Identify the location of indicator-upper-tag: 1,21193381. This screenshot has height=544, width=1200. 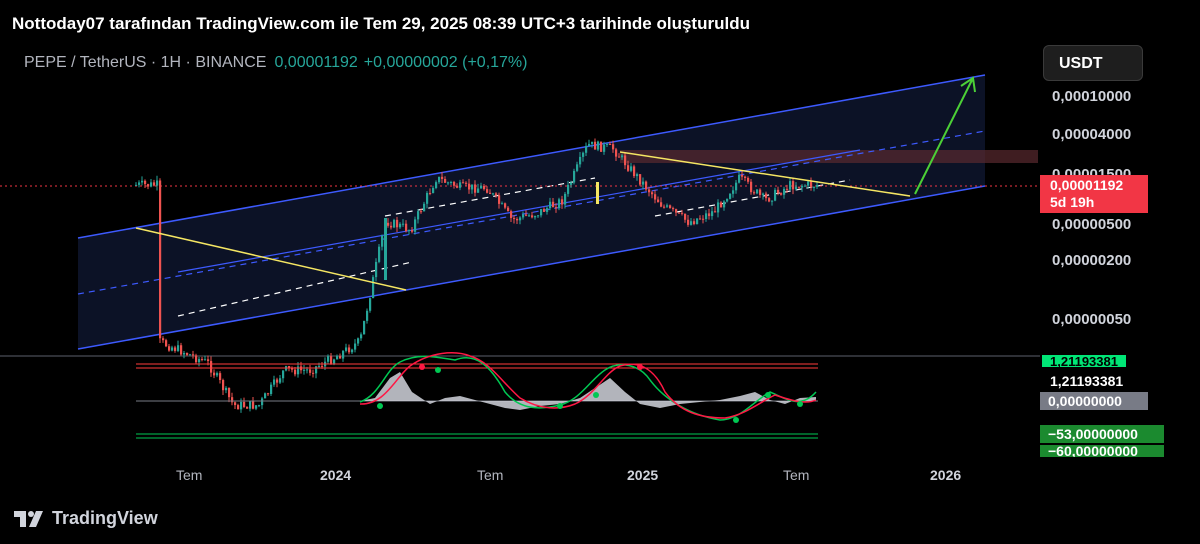
(1084, 361).